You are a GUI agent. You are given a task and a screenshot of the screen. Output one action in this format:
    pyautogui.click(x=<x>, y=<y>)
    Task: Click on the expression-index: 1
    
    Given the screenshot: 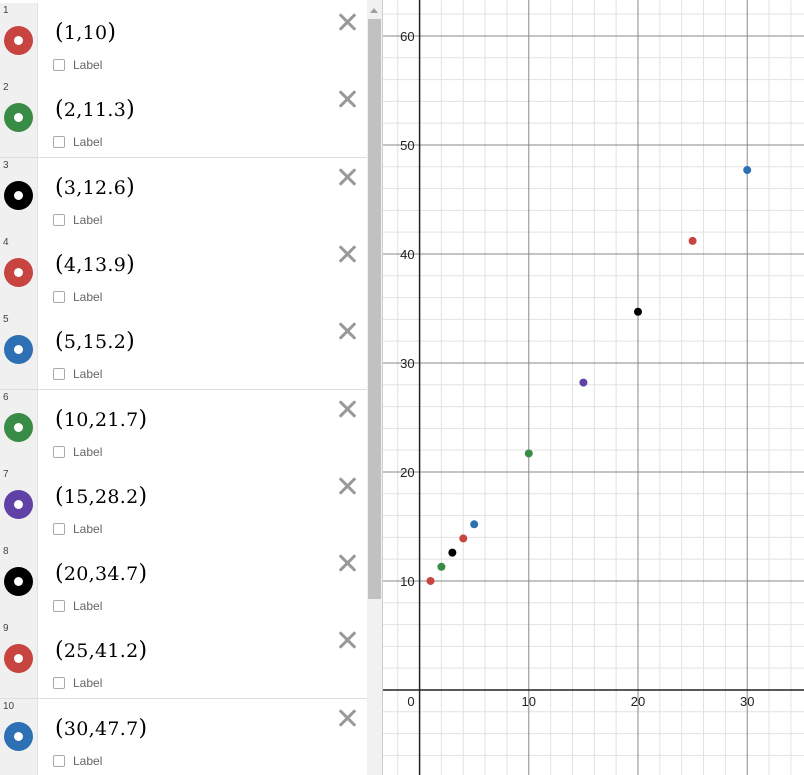 What is the action you would take?
    pyautogui.click(x=6, y=10)
    